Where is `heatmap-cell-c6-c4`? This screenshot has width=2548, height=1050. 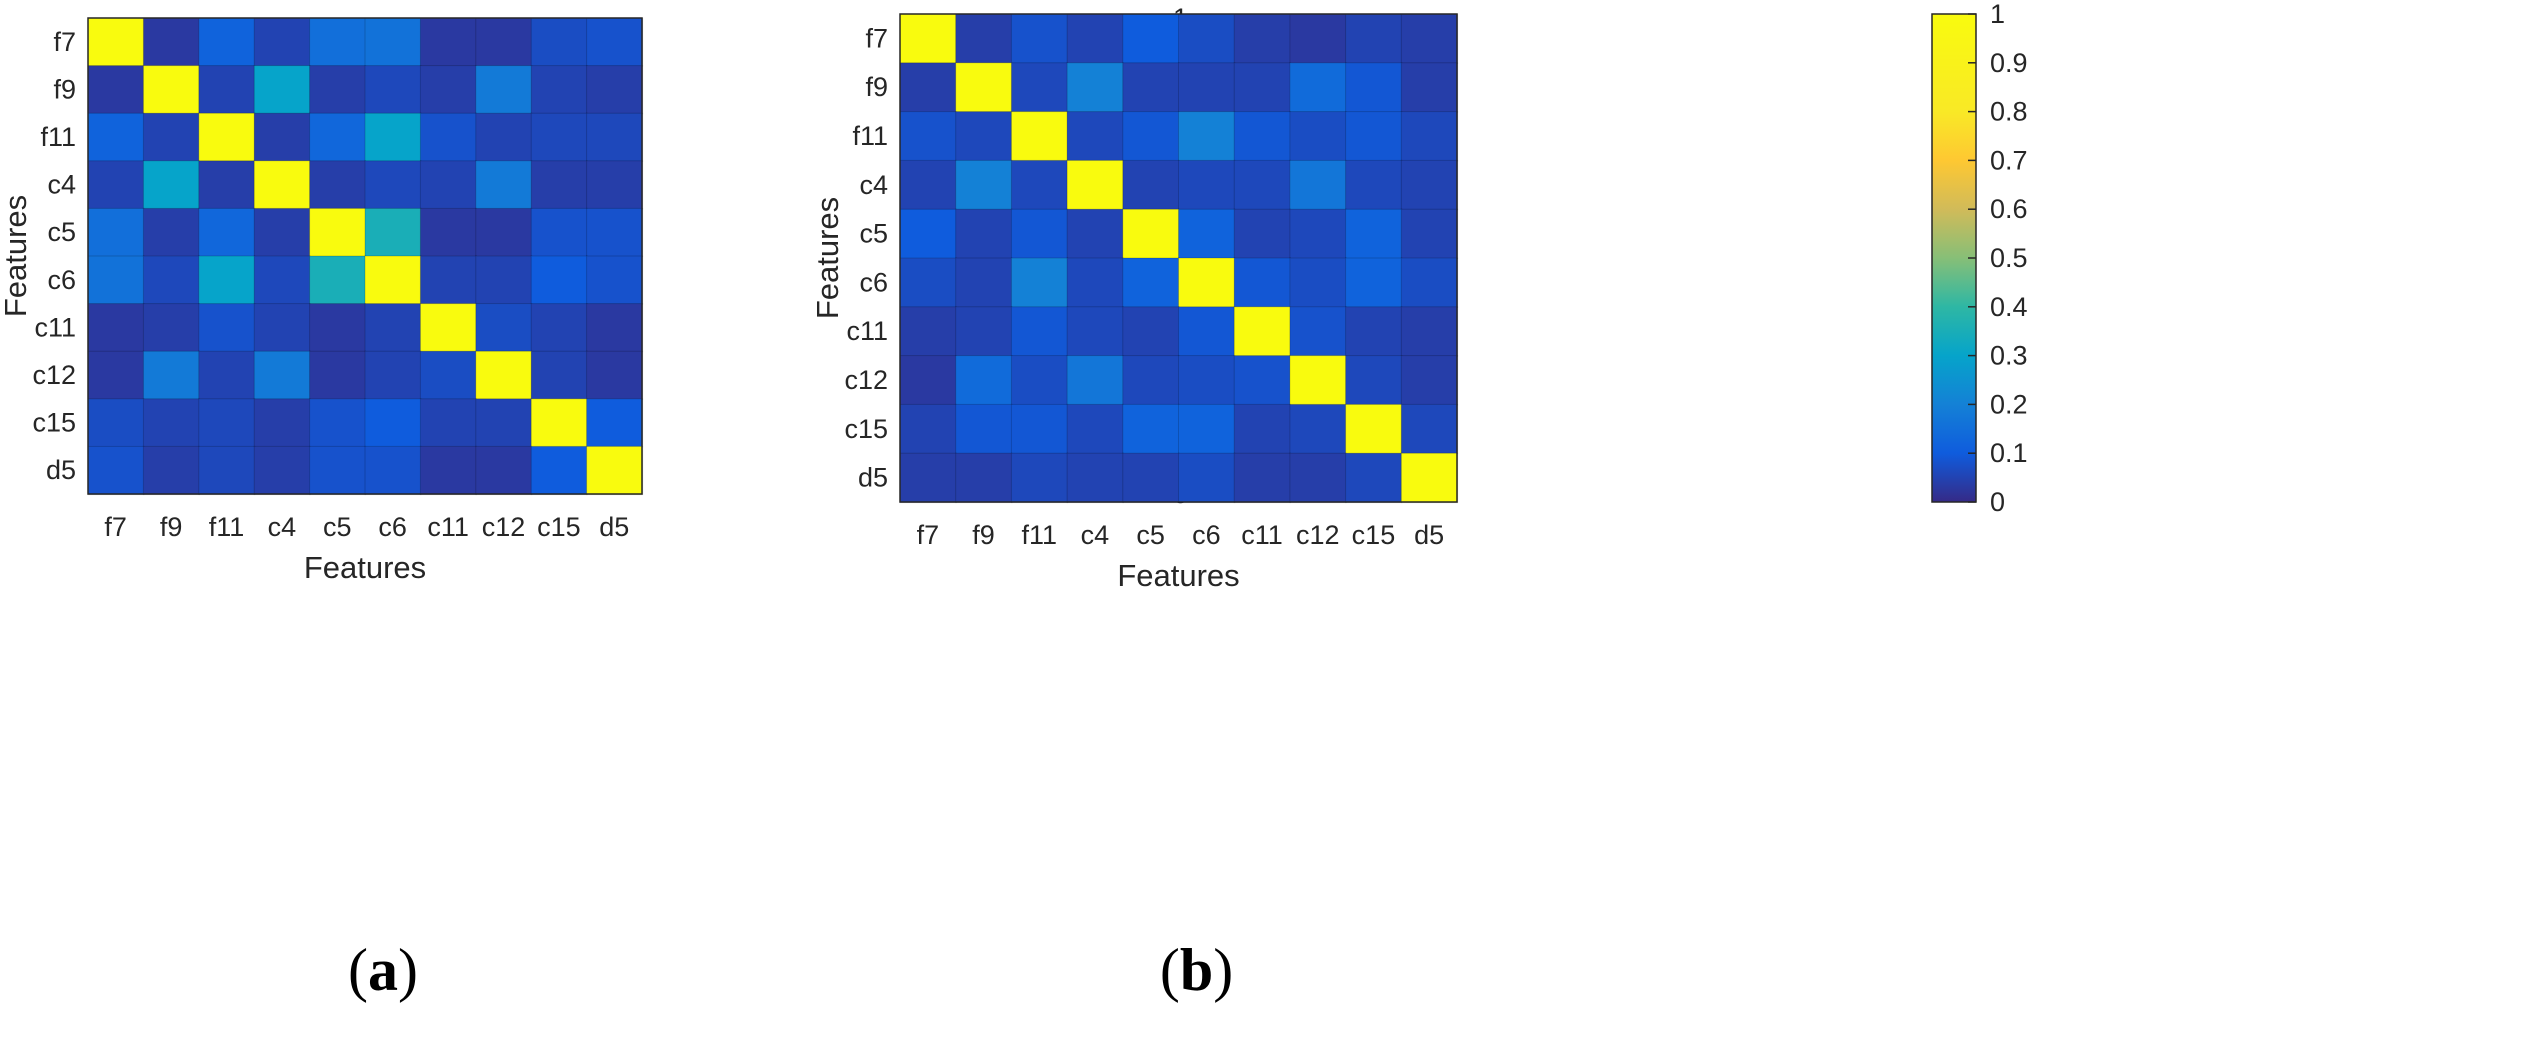 heatmap-cell-c6-c4 is located at coordinates (282, 280).